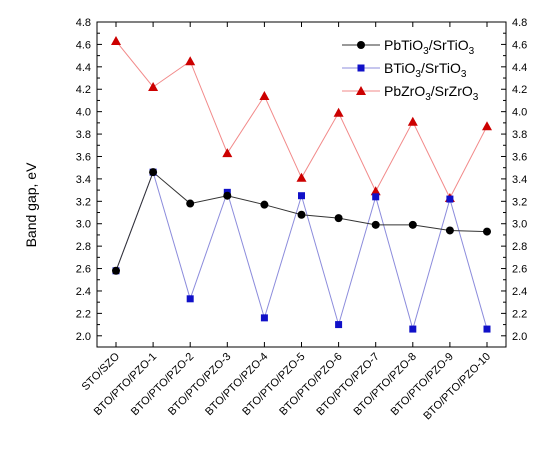 The width and height of the screenshot is (550, 449). I want to click on y-tick-label-right: 3.2, so click(519, 202).